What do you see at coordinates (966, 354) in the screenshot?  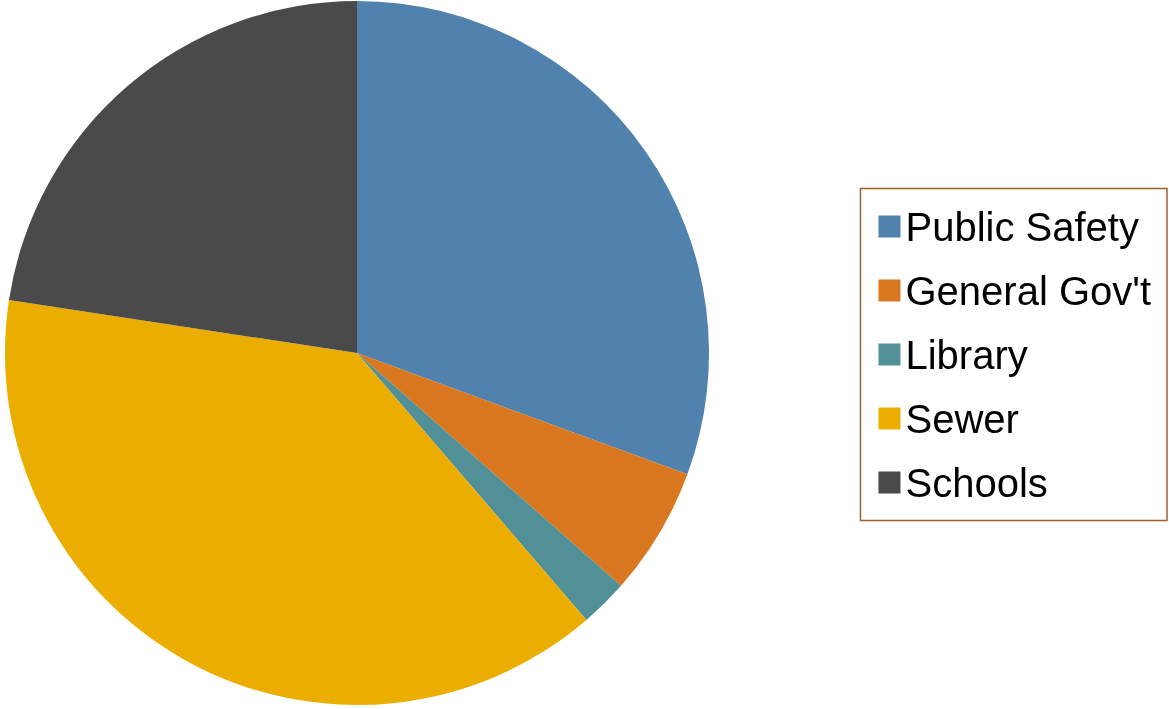 I see `legend-label: Library` at bounding box center [966, 354].